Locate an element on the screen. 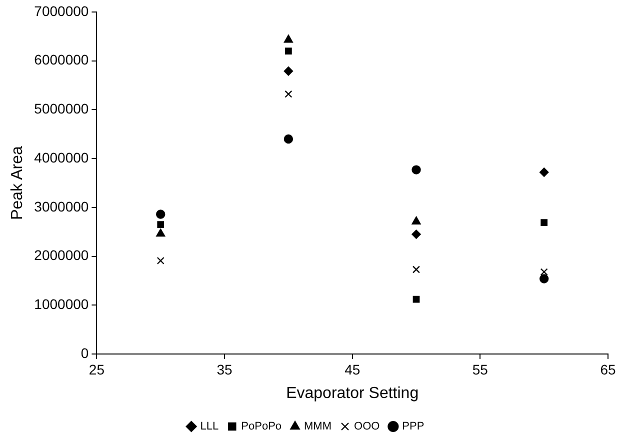  y-tick-label: 1000000 is located at coordinates (61, 304).